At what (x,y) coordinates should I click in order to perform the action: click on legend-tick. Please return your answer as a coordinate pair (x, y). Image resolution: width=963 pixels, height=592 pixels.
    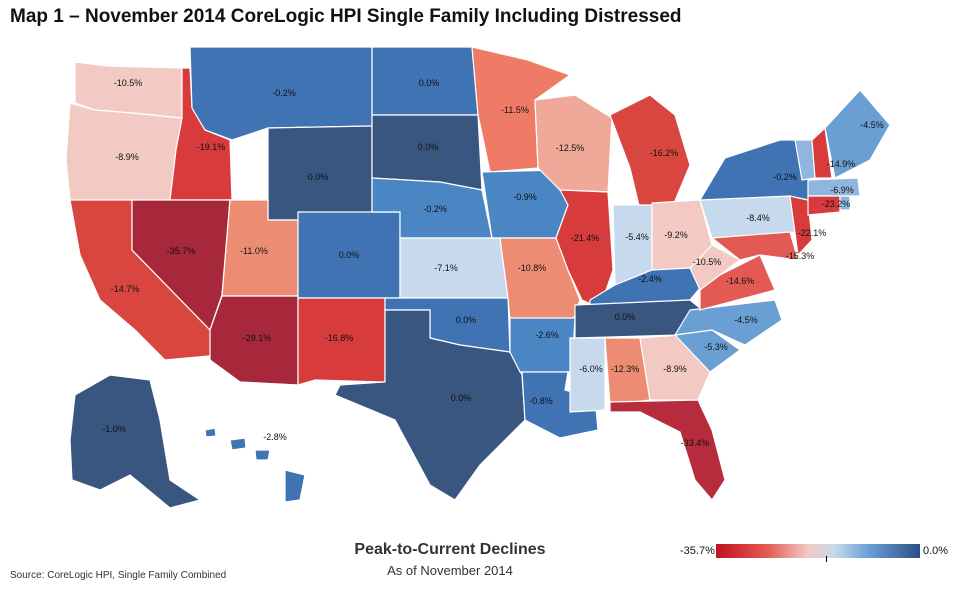
    Looking at the image, I should click on (826, 559).